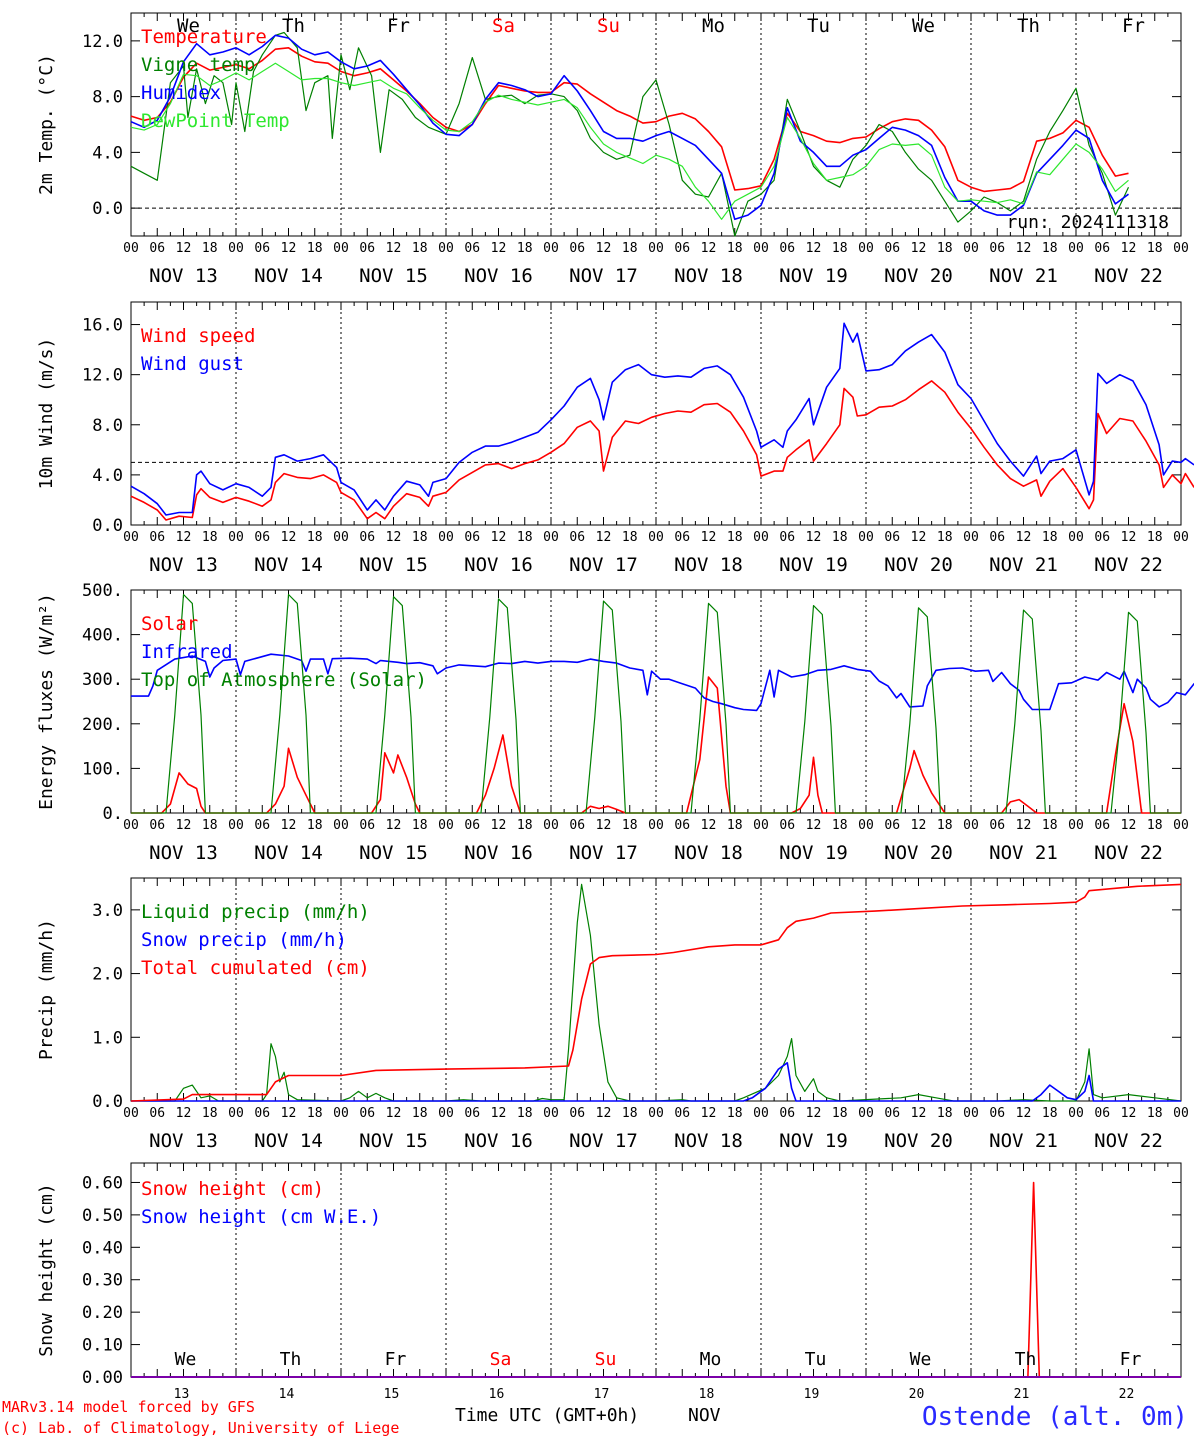  Describe the element at coordinates (102, 680) in the screenshot. I see `y-tick-label: 300.` at that location.